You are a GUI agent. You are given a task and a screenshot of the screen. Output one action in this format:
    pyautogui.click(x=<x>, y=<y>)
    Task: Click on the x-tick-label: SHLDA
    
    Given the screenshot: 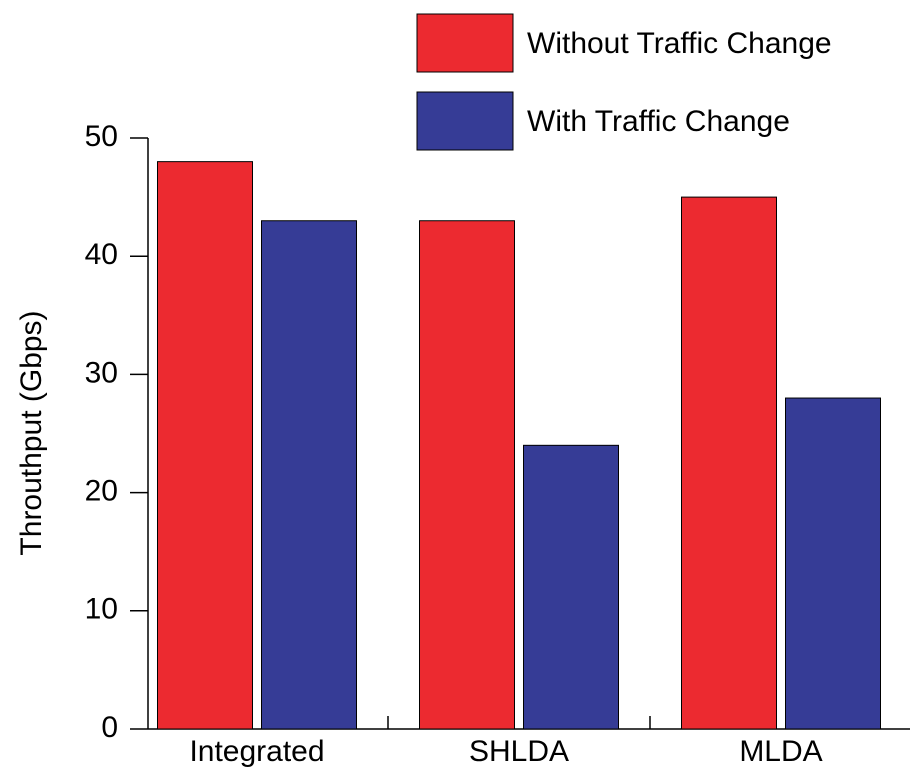 What is the action you would take?
    pyautogui.click(x=519, y=751)
    